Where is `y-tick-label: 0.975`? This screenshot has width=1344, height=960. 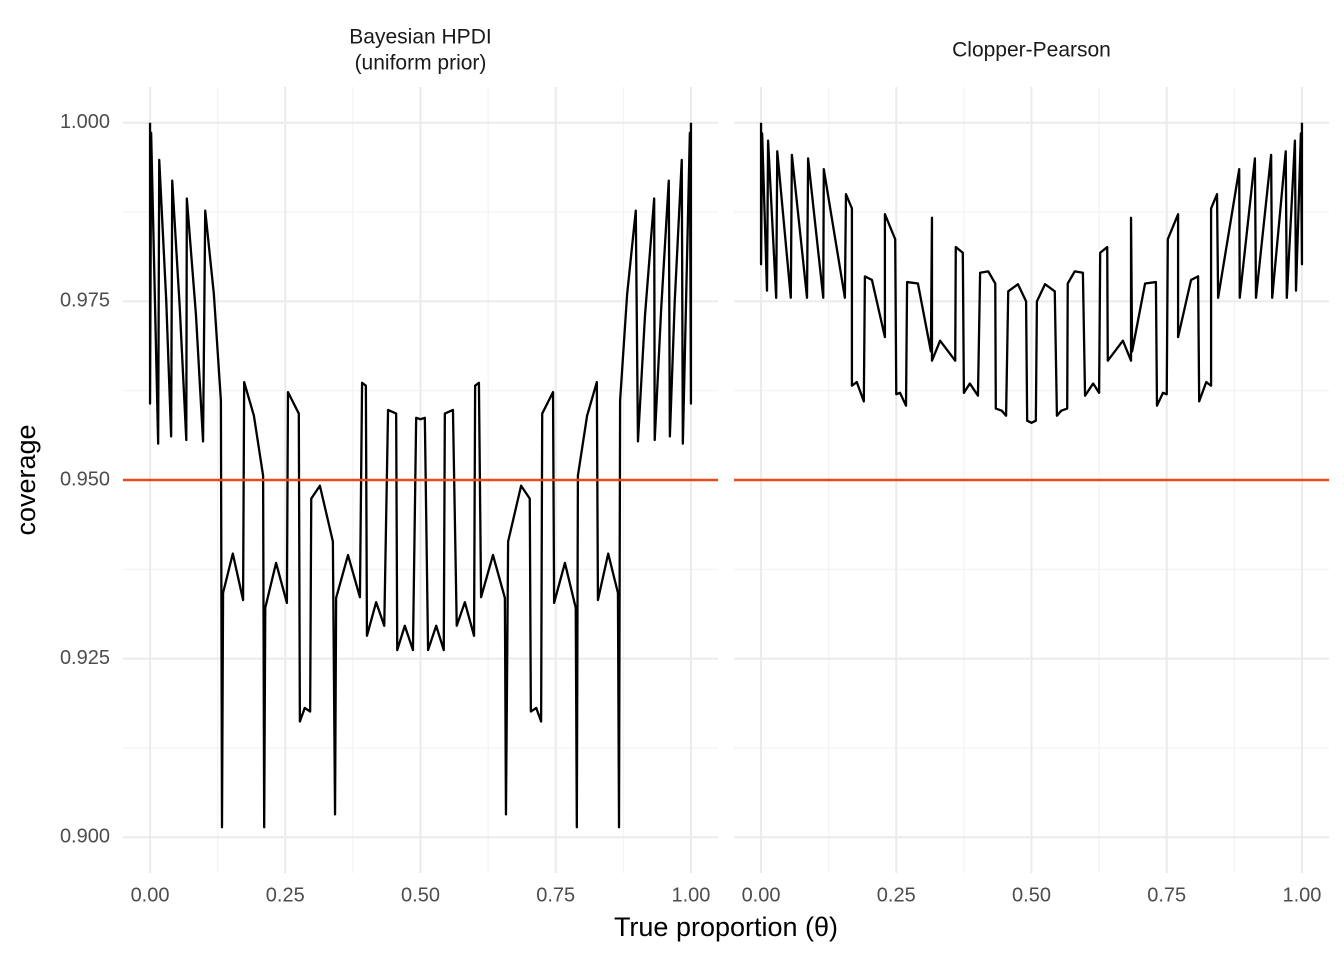 y-tick-label: 0.975 is located at coordinates (85, 301).